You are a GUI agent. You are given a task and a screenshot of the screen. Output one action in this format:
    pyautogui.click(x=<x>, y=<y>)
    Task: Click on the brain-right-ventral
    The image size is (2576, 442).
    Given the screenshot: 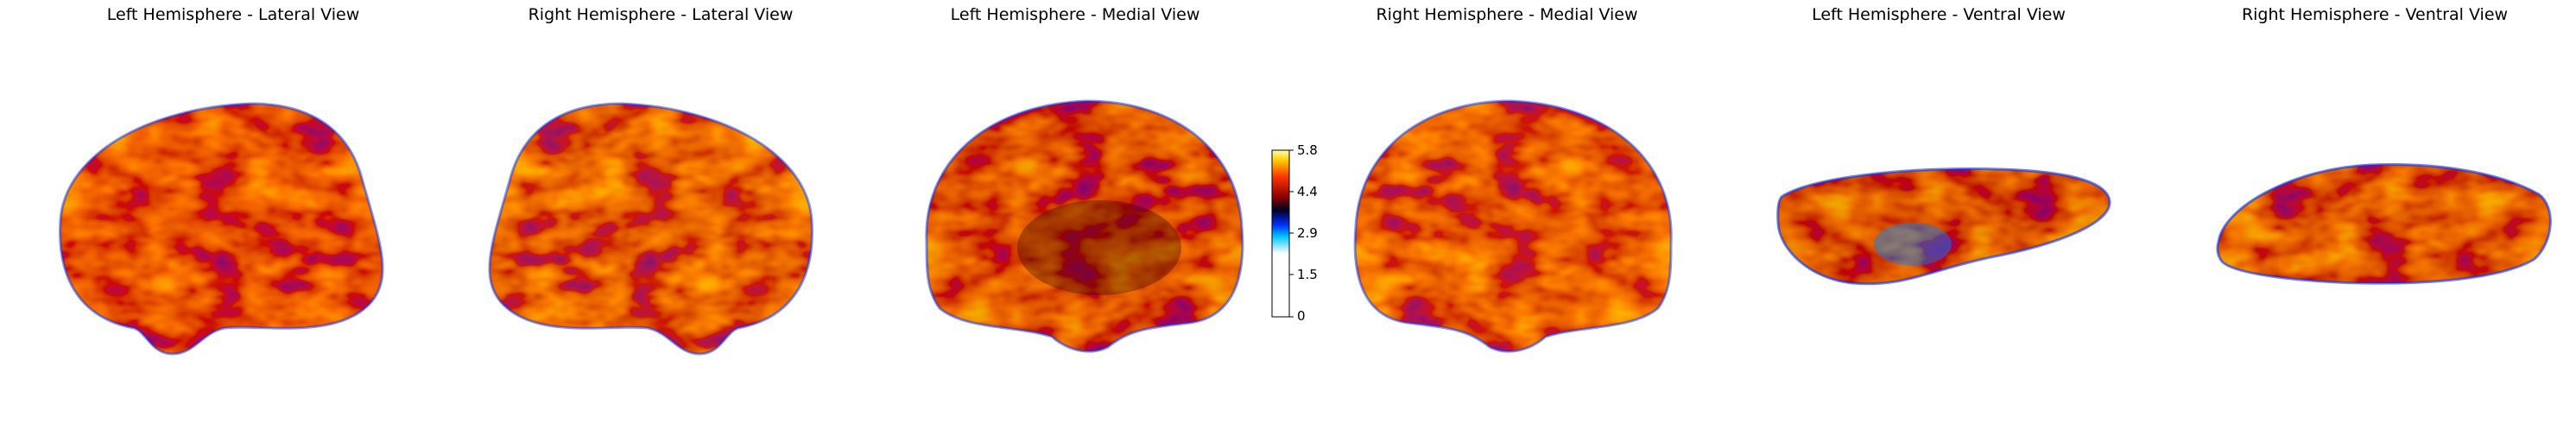 What is the action you would take?
    pyautogui.click(x=2384, y=224)
    